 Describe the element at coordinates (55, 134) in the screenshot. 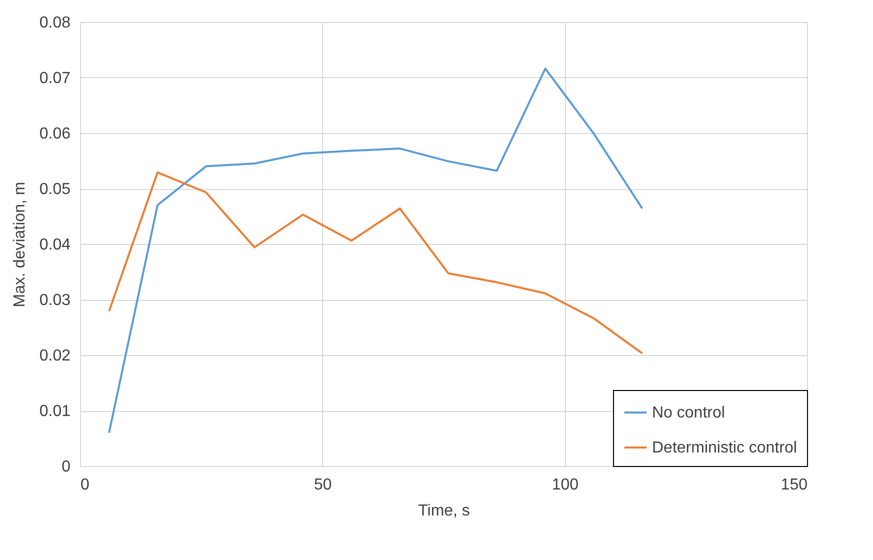

I see `y-tick-label: 0.06` at that location.